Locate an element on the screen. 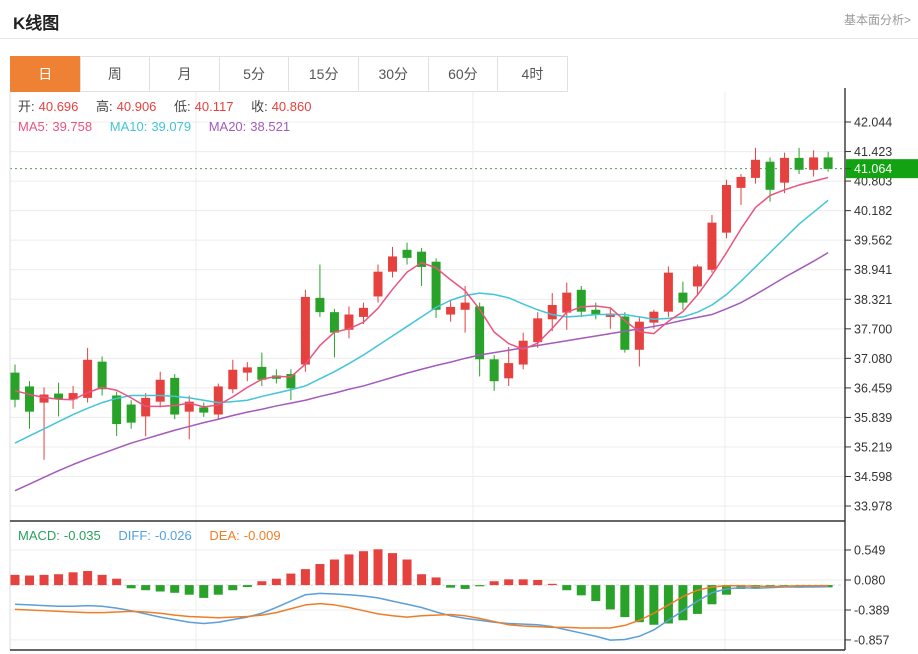 This screenshot has height=654, width=918. ma20-value: 38.521 is located at coordinates (270, 126).